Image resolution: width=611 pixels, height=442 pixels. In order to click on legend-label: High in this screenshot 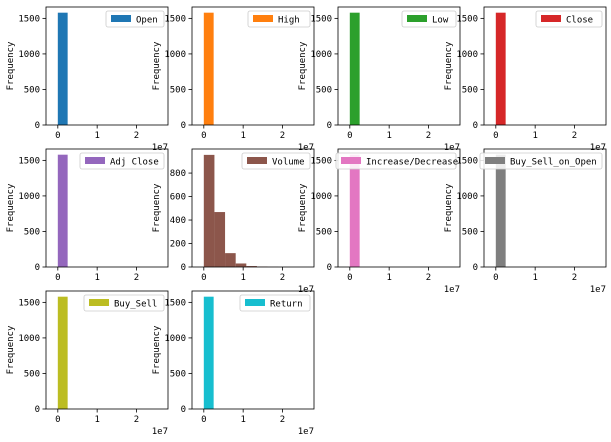, I will do `click(289, 21)`.